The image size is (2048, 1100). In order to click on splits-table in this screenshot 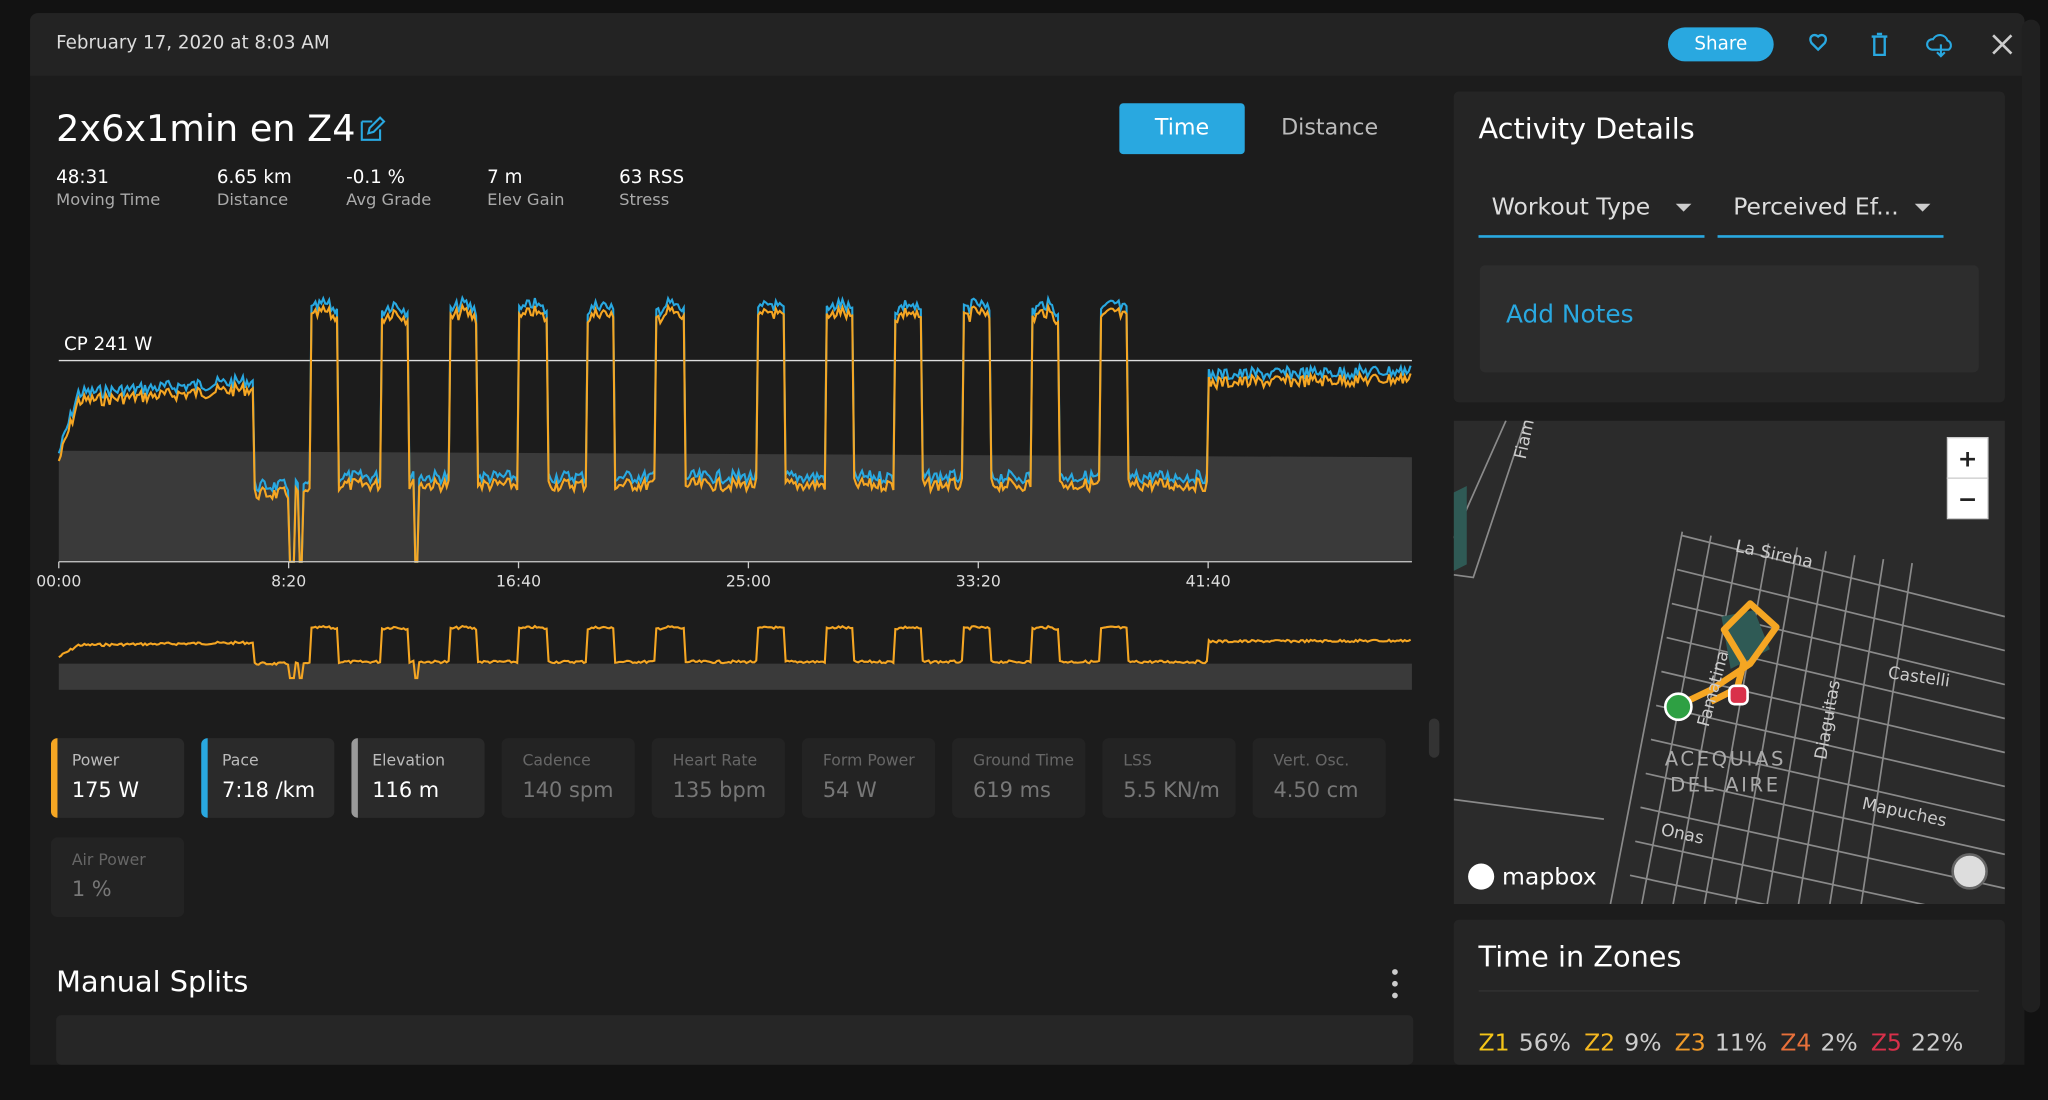, I will do `click(735, 1040)`.